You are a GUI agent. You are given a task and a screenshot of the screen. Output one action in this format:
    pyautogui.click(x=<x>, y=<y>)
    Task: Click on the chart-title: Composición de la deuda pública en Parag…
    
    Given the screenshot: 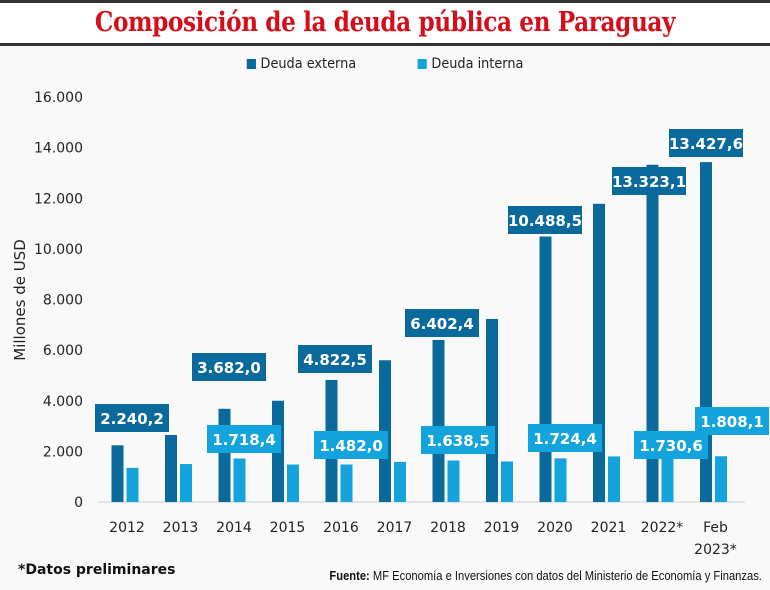 What is the action you would take?
    pyautogui.click(x=385, y=22)
    